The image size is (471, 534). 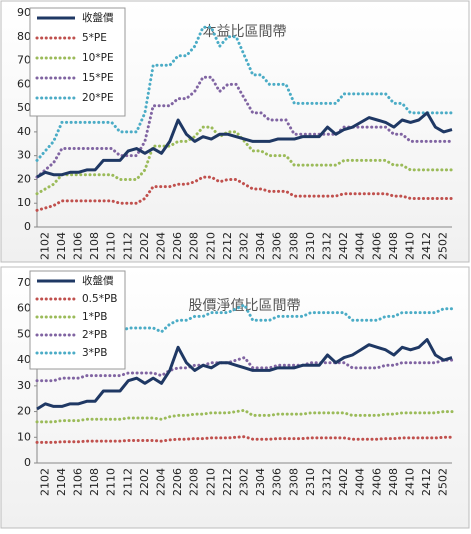 I want to click on legend-label: 2*PB, so click(x=94, y=335).